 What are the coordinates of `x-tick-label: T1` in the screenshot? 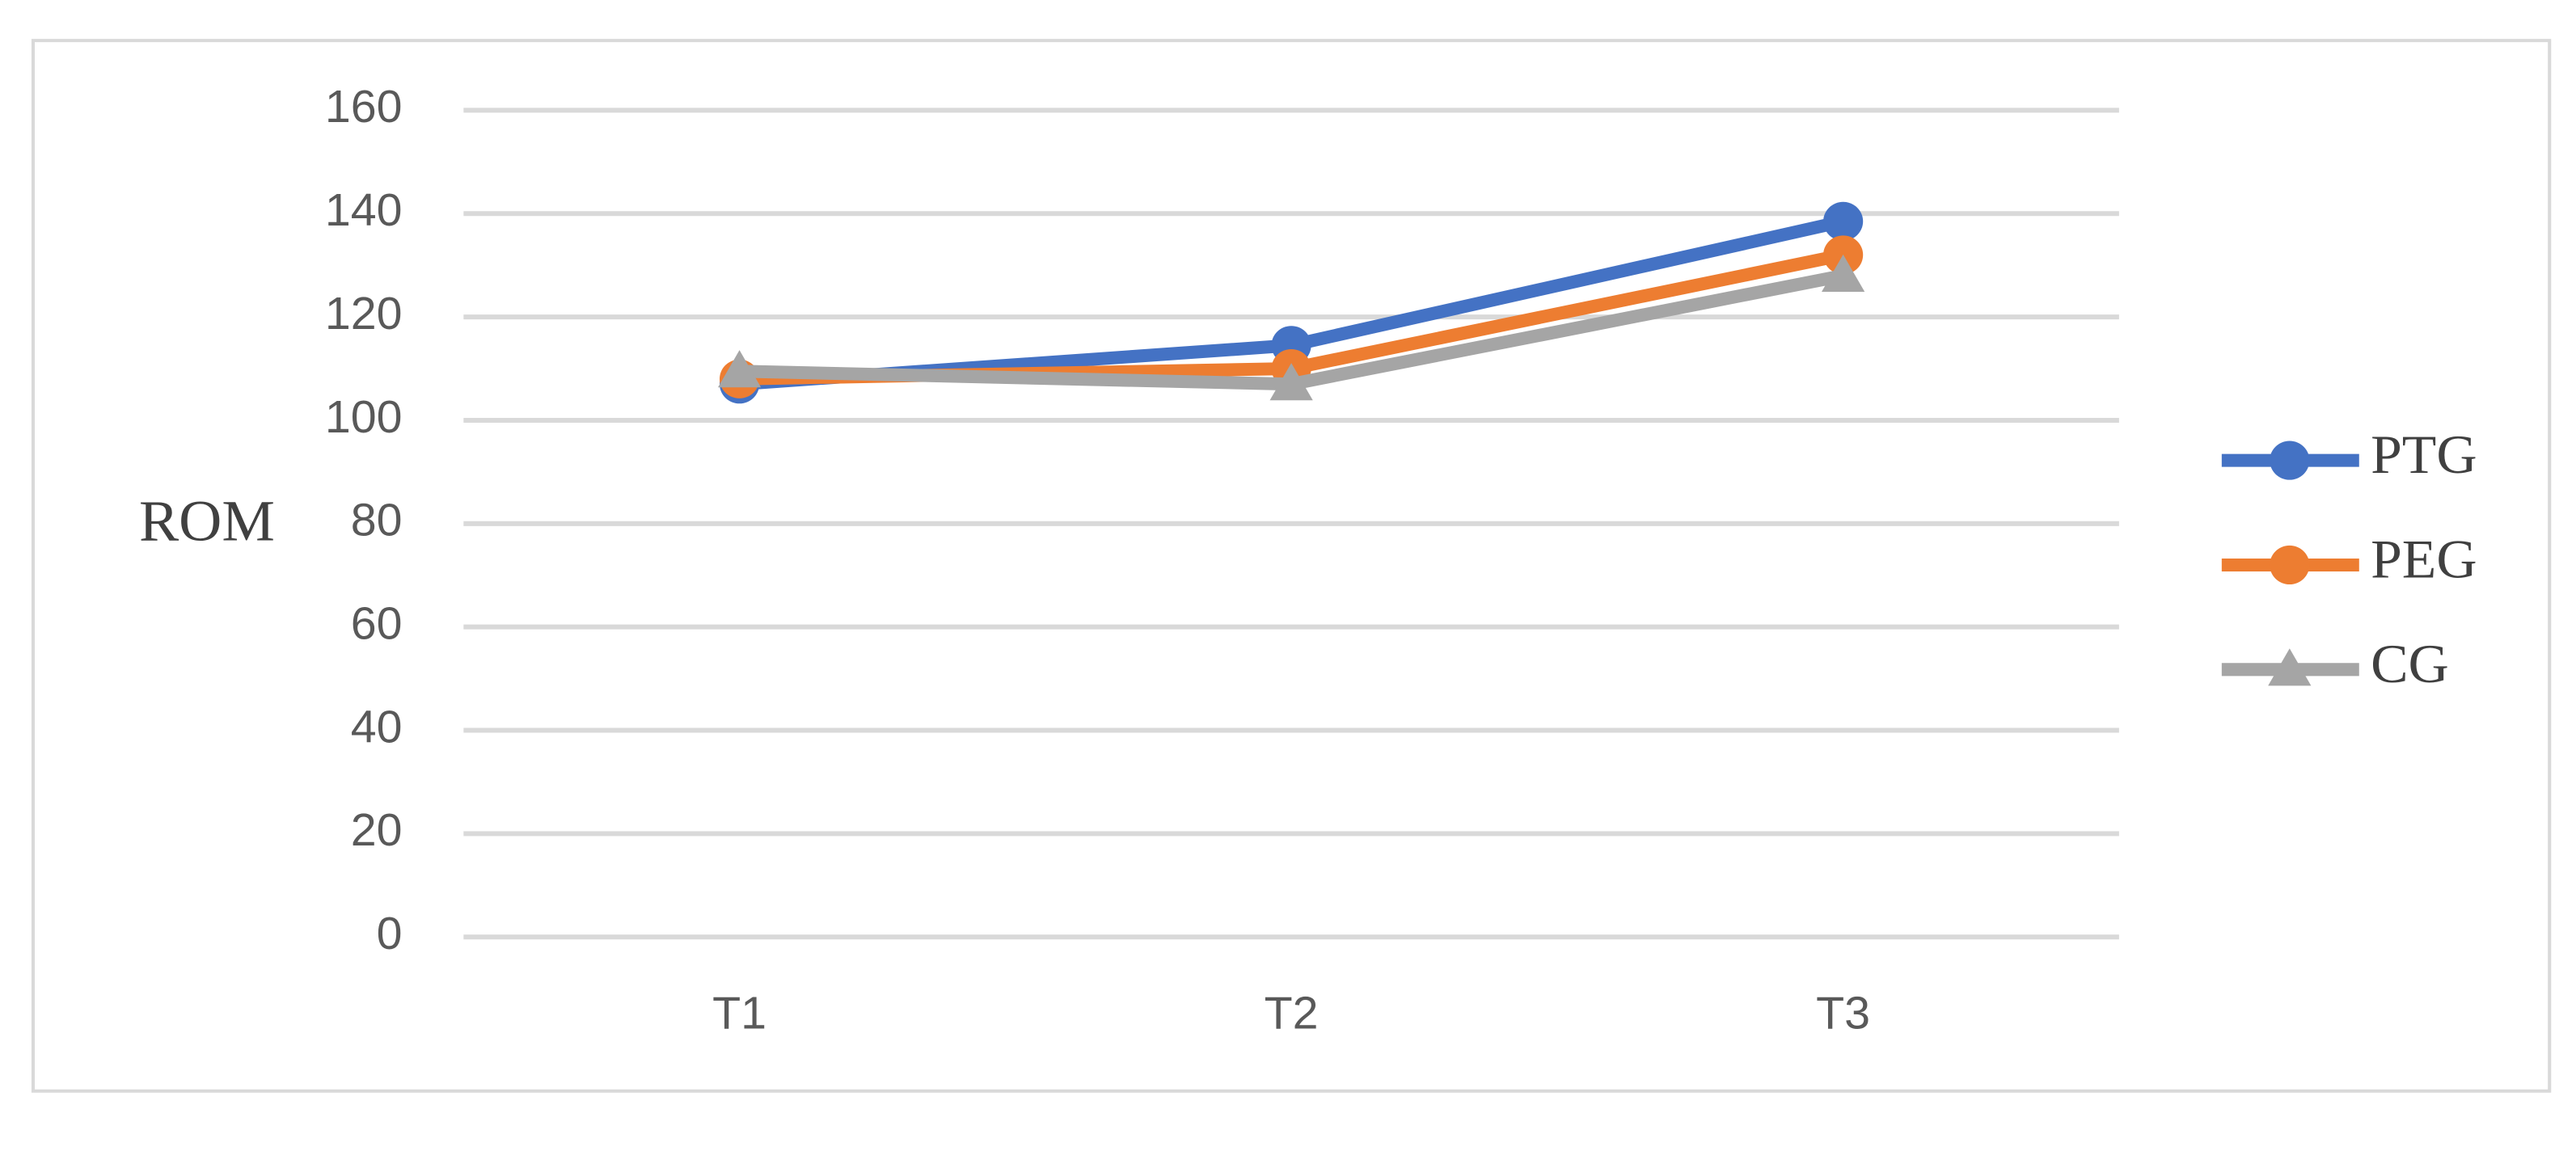 It's located at (739, 1014).